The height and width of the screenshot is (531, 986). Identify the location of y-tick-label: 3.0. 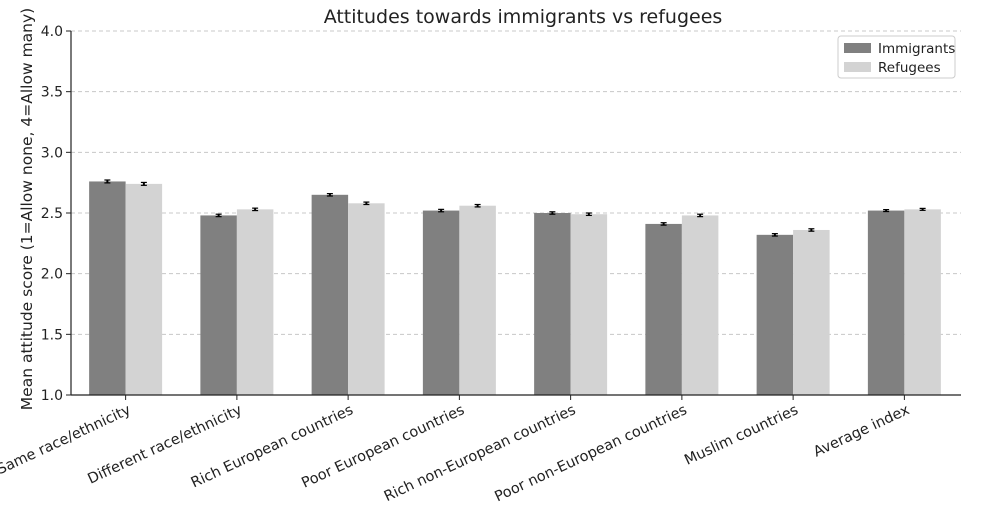
(52, 153).